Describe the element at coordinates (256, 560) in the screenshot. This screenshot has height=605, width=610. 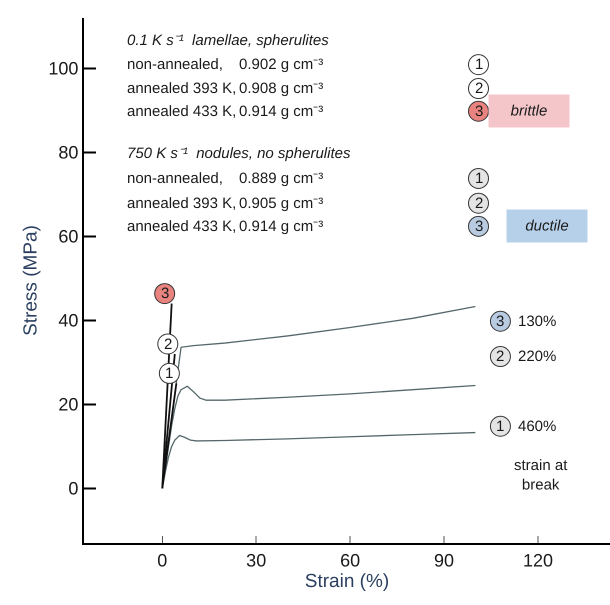
I see `x-tick-label: 30` at that location.